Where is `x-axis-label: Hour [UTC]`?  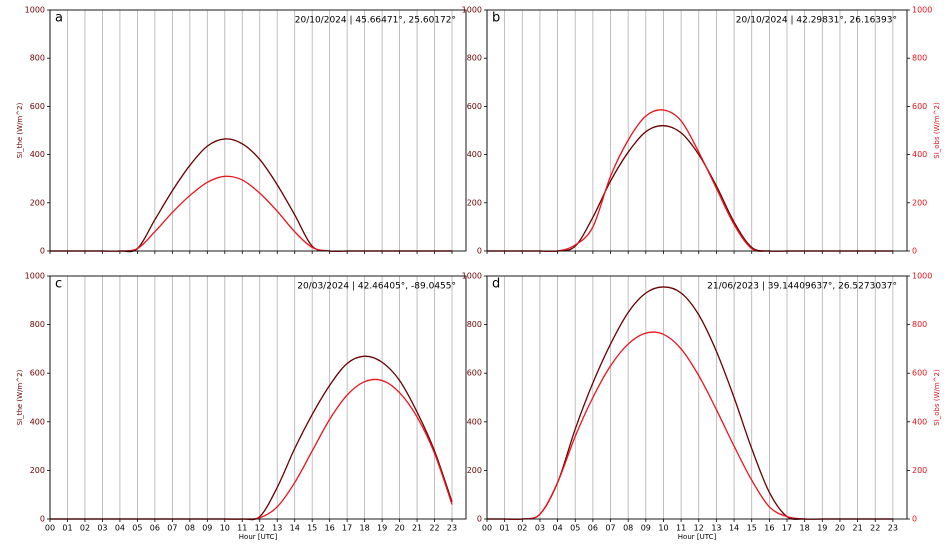
x-axis-label: Hour [UTC] is located at coordinates (697, 537).